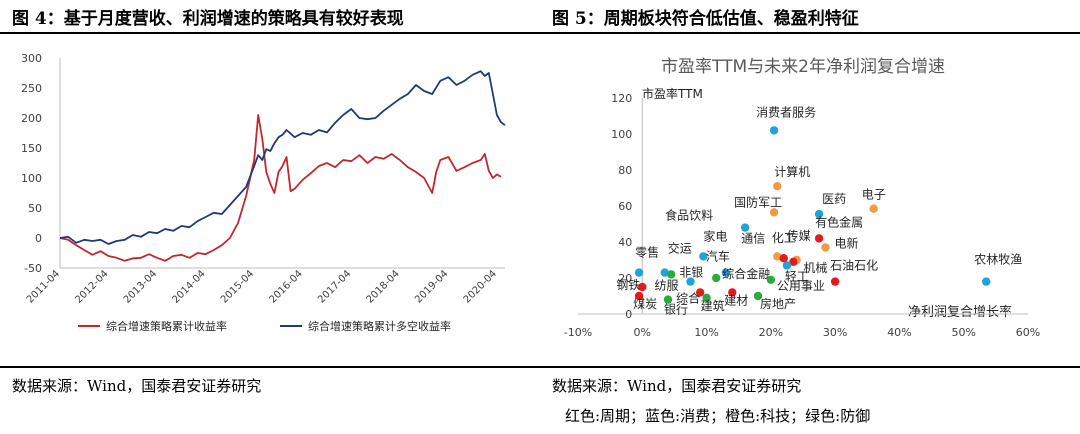  What do you see at coordinates (35, 208) in the screenshot?
I see `y-tick-label: 50` at bounding box center [35, 208].